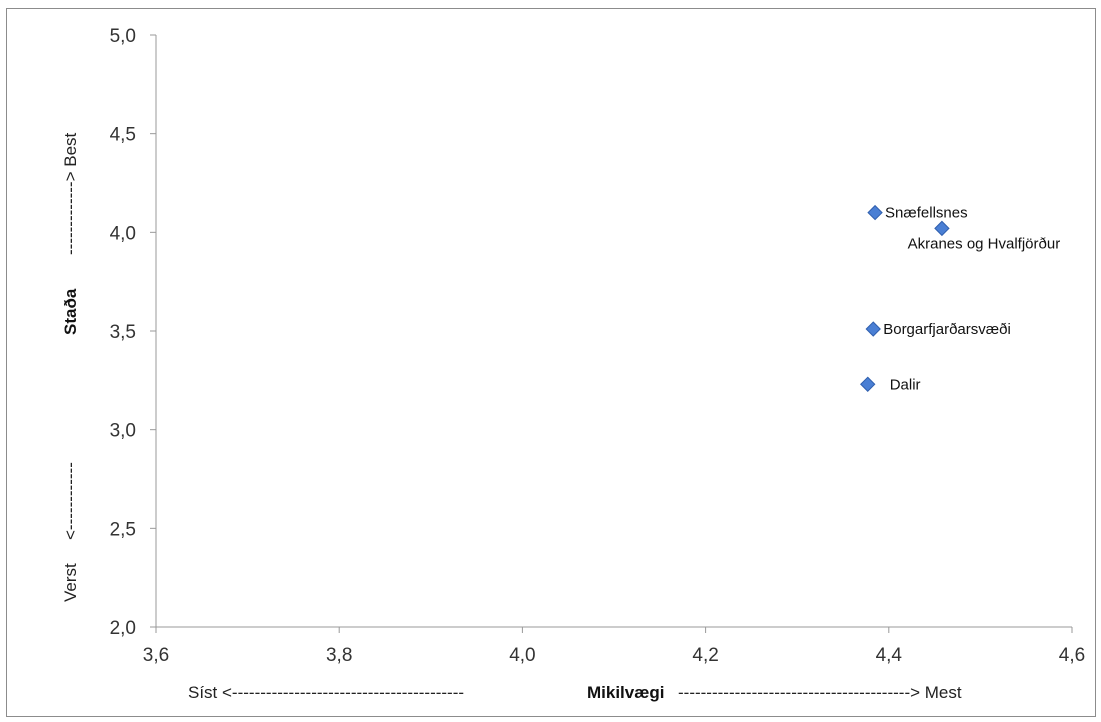 This screenshot has height=722, width=1101. I want to click on x-tick-layer: 3,6 3,8 4,0 4,2 4,4 4,6, so click(614, 646).